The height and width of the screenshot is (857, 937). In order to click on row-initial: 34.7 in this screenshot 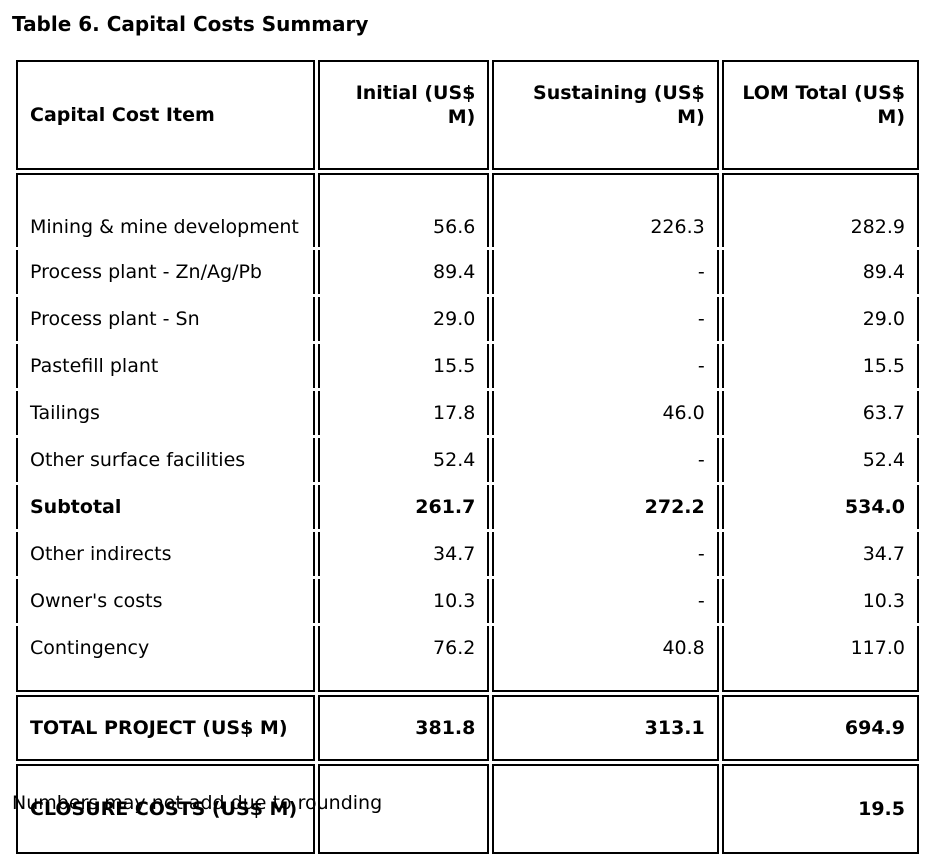, I will do `click(403, 554)`.